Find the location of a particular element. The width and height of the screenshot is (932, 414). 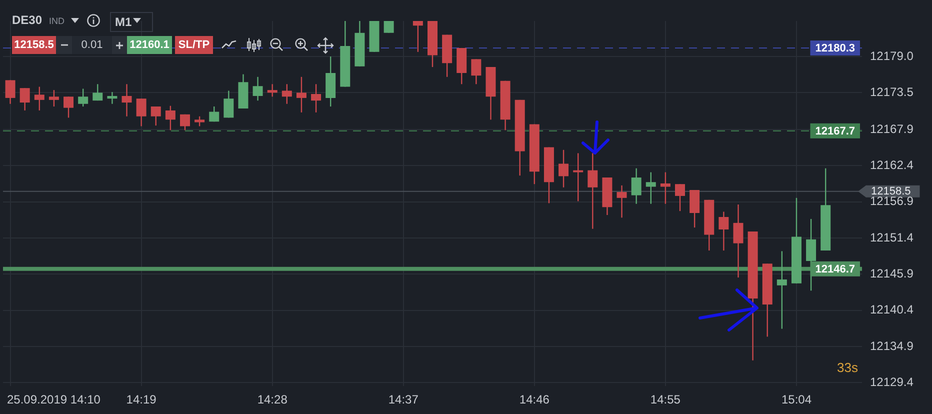

y-tick-label: 12145.9 is located at coordinates (892, 273).